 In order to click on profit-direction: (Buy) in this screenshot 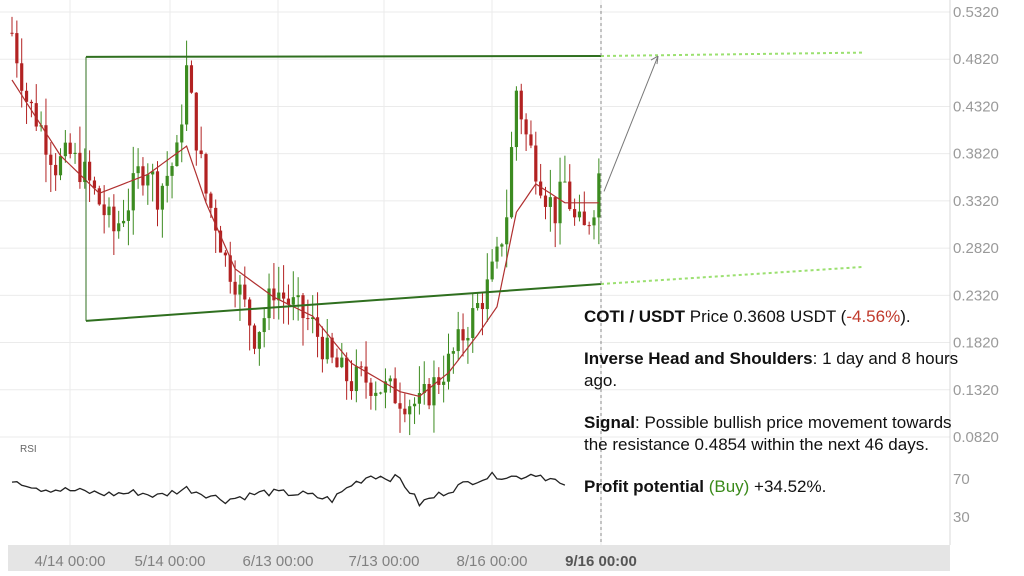, I will do `click(729, 486)`.